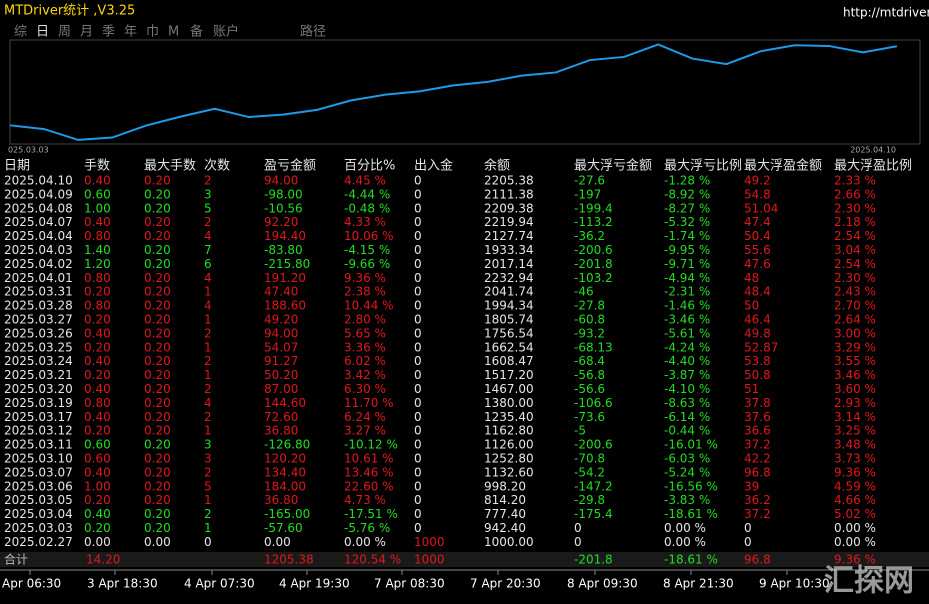 The image size is (929, 604). What do you see at coordinates (371, 514) in the screenshot?
I see `table-cell: -17.51 %` at bounding box center [371, 514].